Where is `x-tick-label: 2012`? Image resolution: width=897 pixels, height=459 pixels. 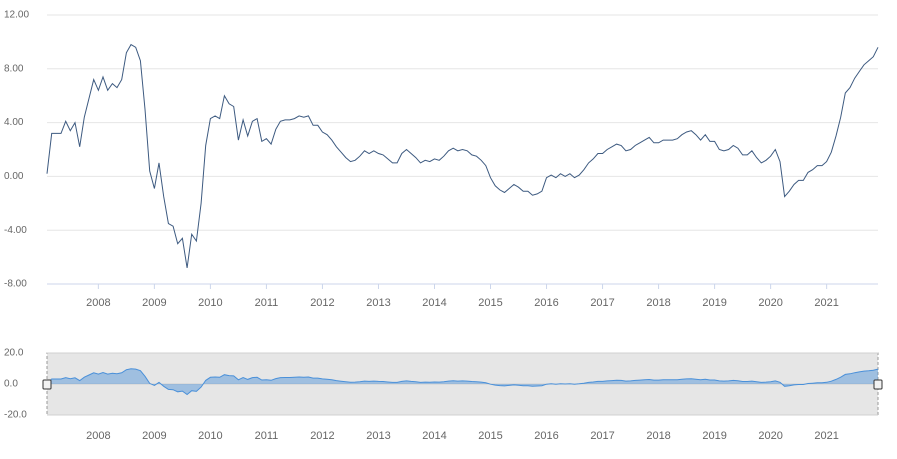
x-tick-label: 2012 is located at coordinates (322, 303).